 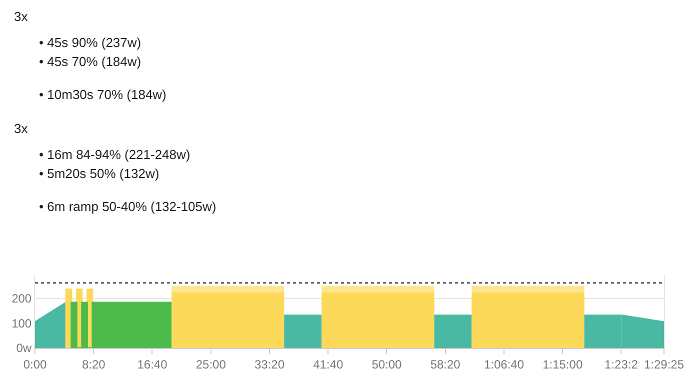 I want to click on x-tick-label: 33:20, so click(x=269, y=364).